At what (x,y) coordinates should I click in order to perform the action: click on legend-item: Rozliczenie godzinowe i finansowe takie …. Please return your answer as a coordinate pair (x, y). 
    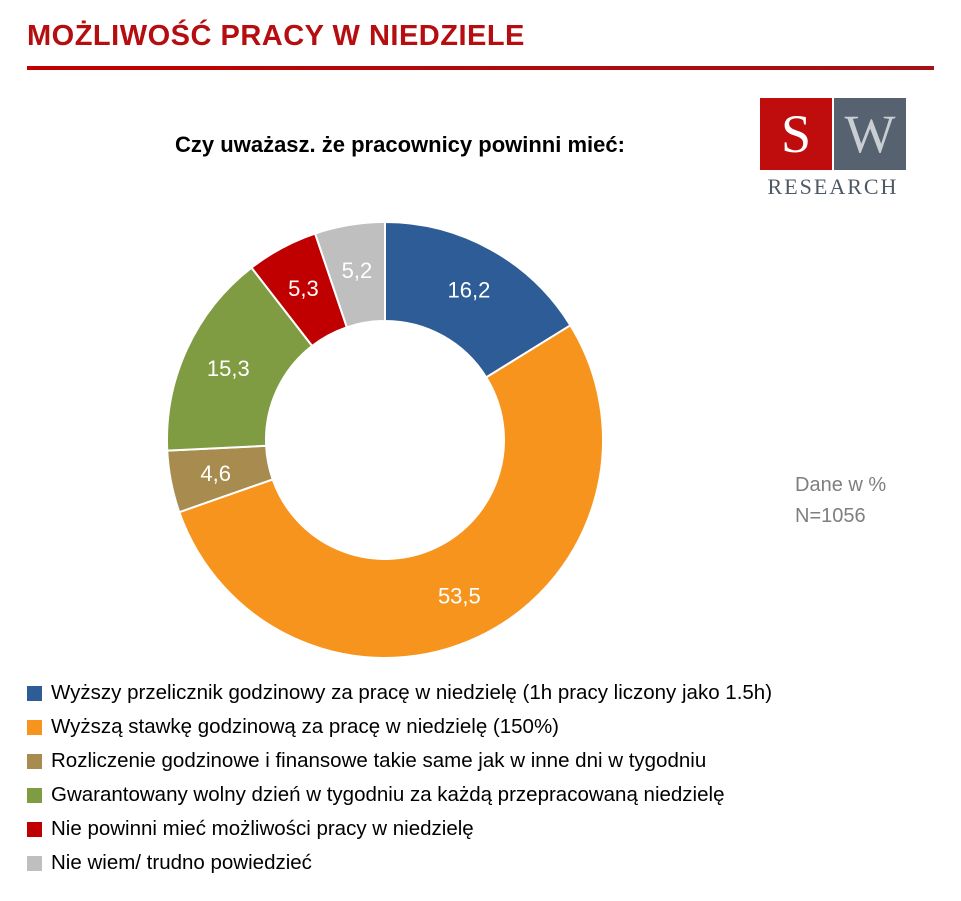
    Looking at the image, I should click on (482, 761).